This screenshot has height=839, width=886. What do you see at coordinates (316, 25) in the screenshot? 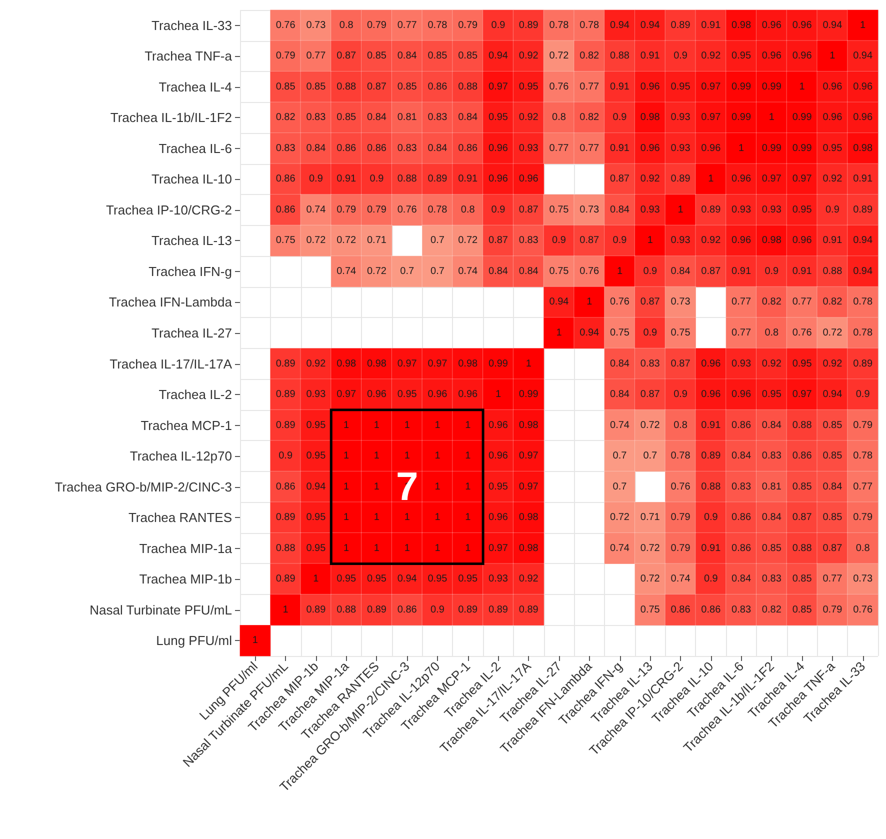
I see `data-label: 0.73` at bounding box center [316, 25].